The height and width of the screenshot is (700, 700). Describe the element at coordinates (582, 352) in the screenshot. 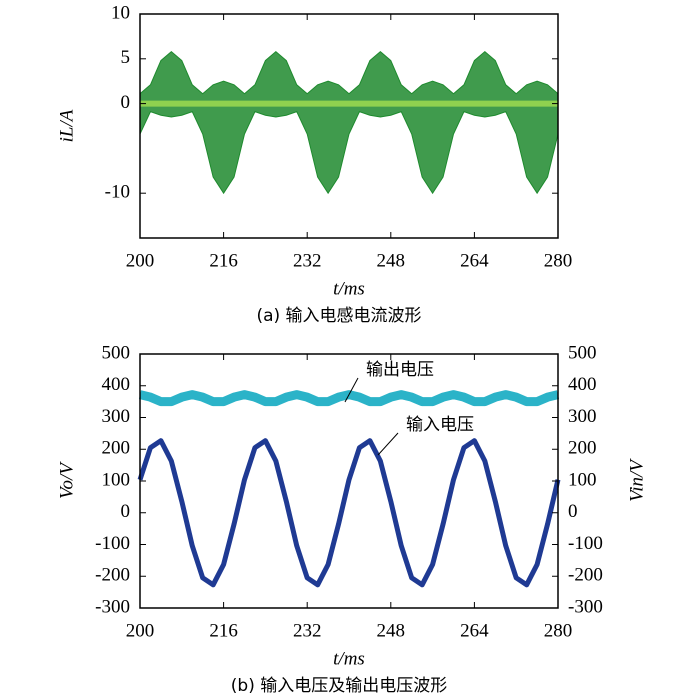

I see `y2-tick-label: 500` at that location.